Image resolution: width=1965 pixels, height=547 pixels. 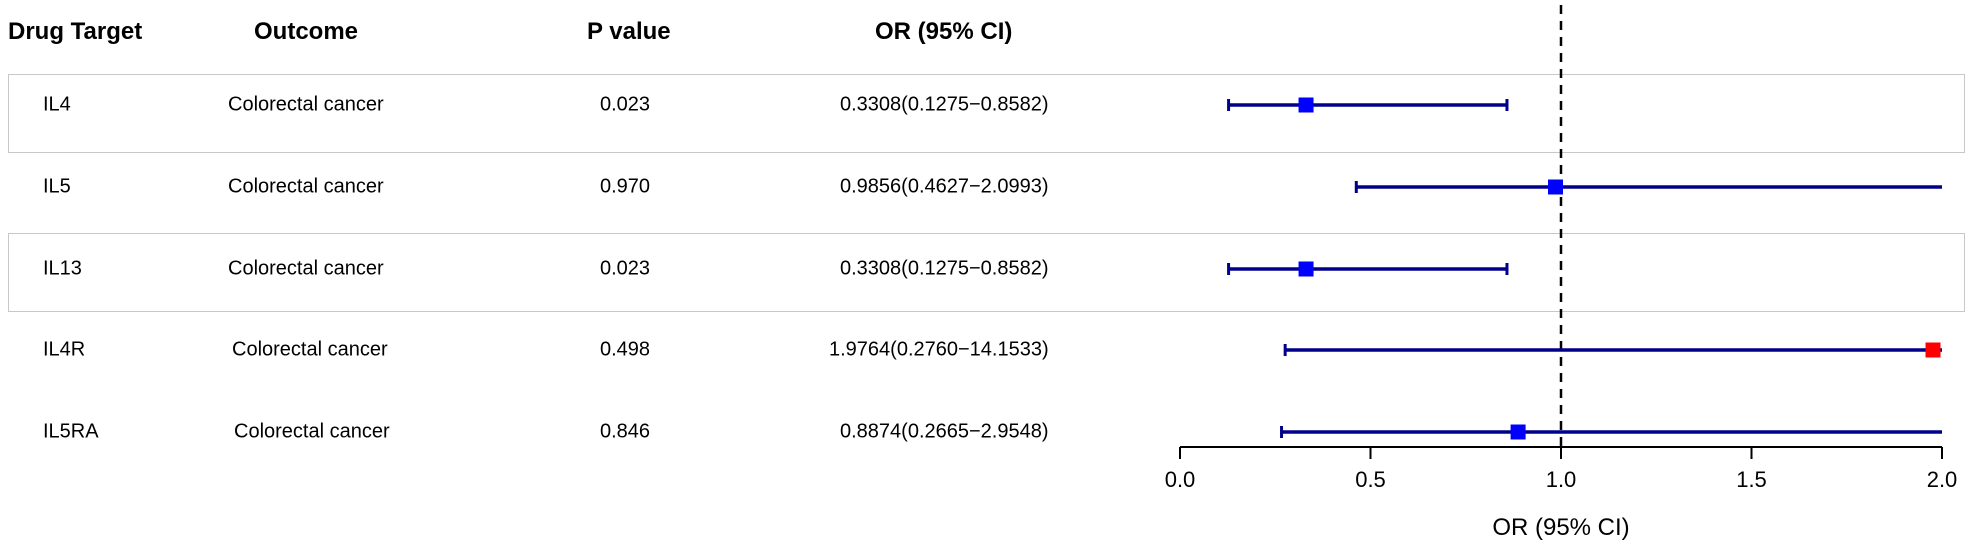 What do you see at coordinates (625, 186) in the screenshot?
I see `row-p-value: 0.970` at bounding box center [625, 186].